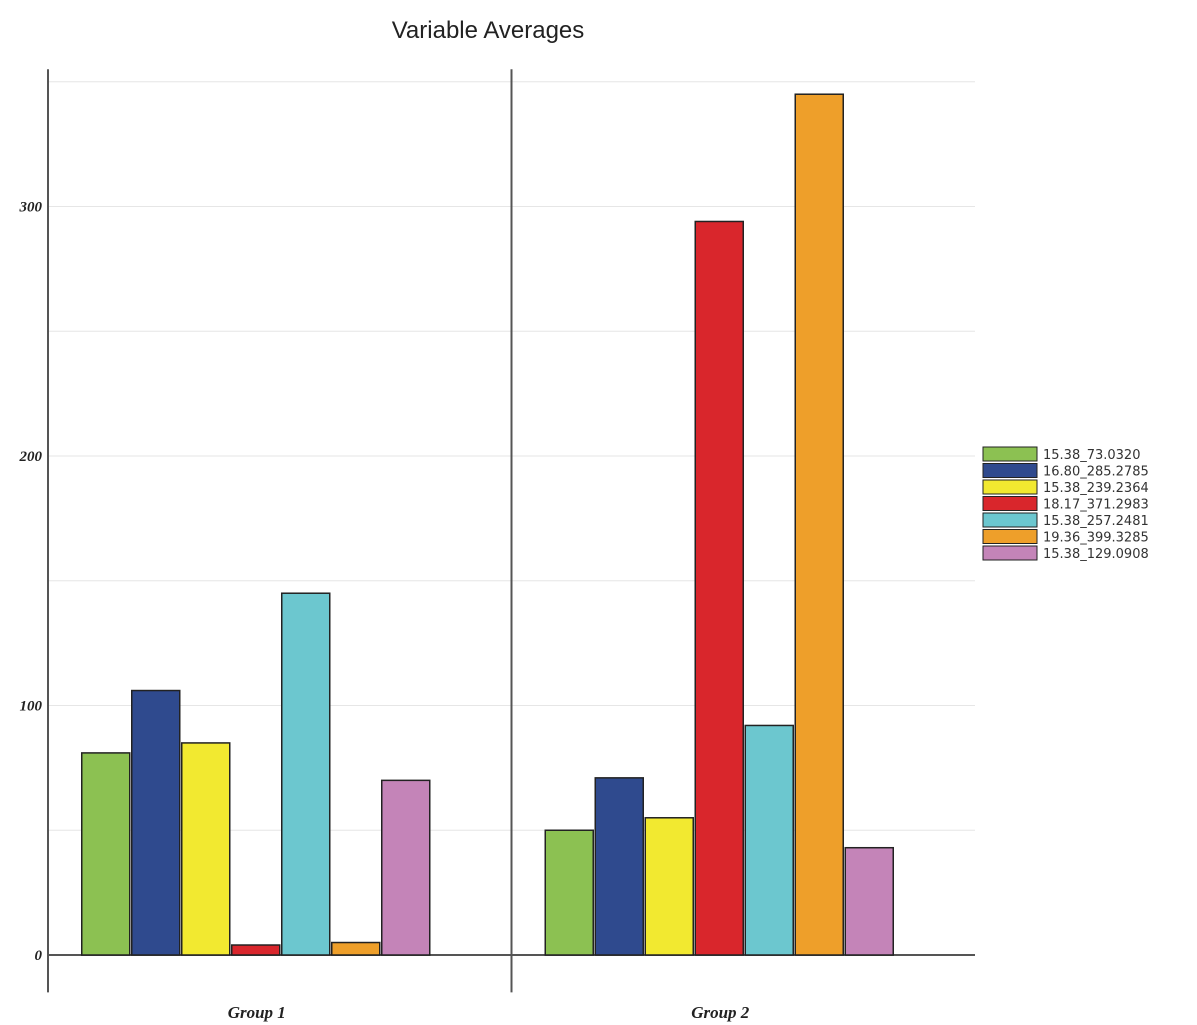 The image size is (1197, 1025). Describe the element at coordinates (31, 707) in the screenshot. I see `y-tick-label: 100` at that location.